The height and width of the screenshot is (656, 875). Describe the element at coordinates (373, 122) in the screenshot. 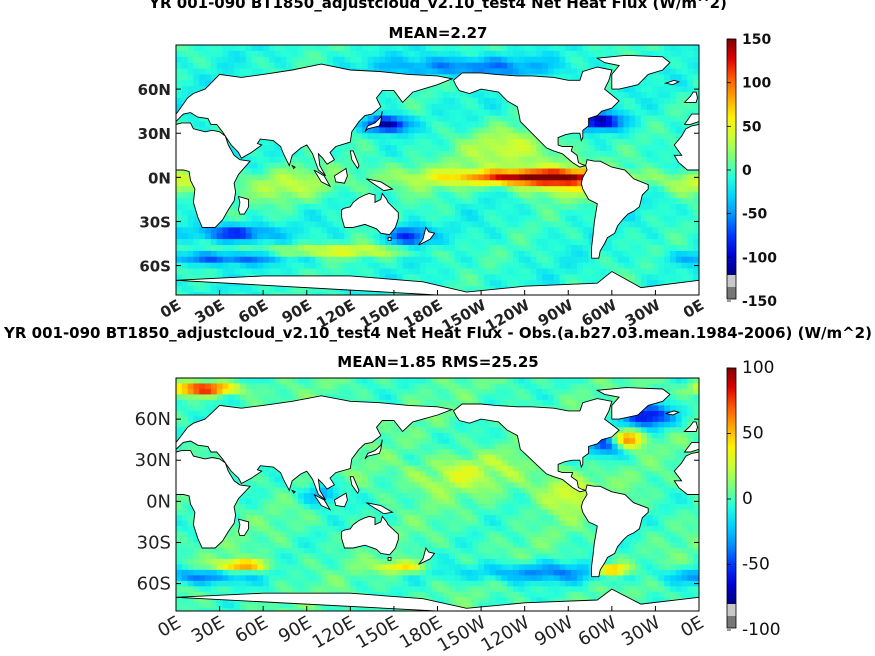

I see `land-shape` at that location.